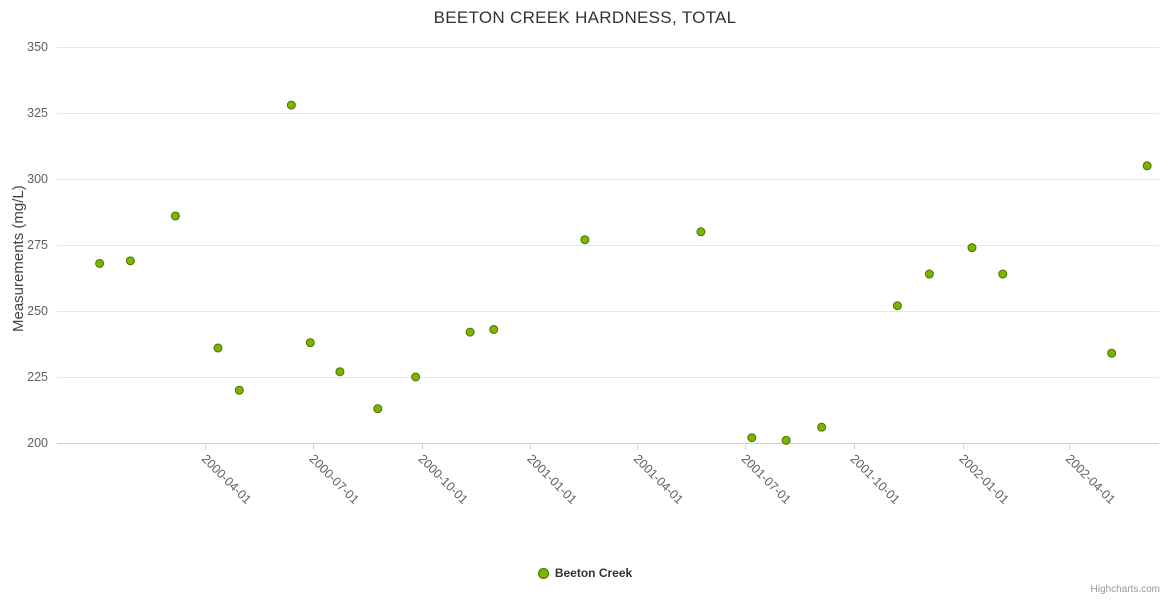 The height and width of the screenshot is (600, 1170). I want to click on y-axis-tick-label: 325, so click(37, 113).